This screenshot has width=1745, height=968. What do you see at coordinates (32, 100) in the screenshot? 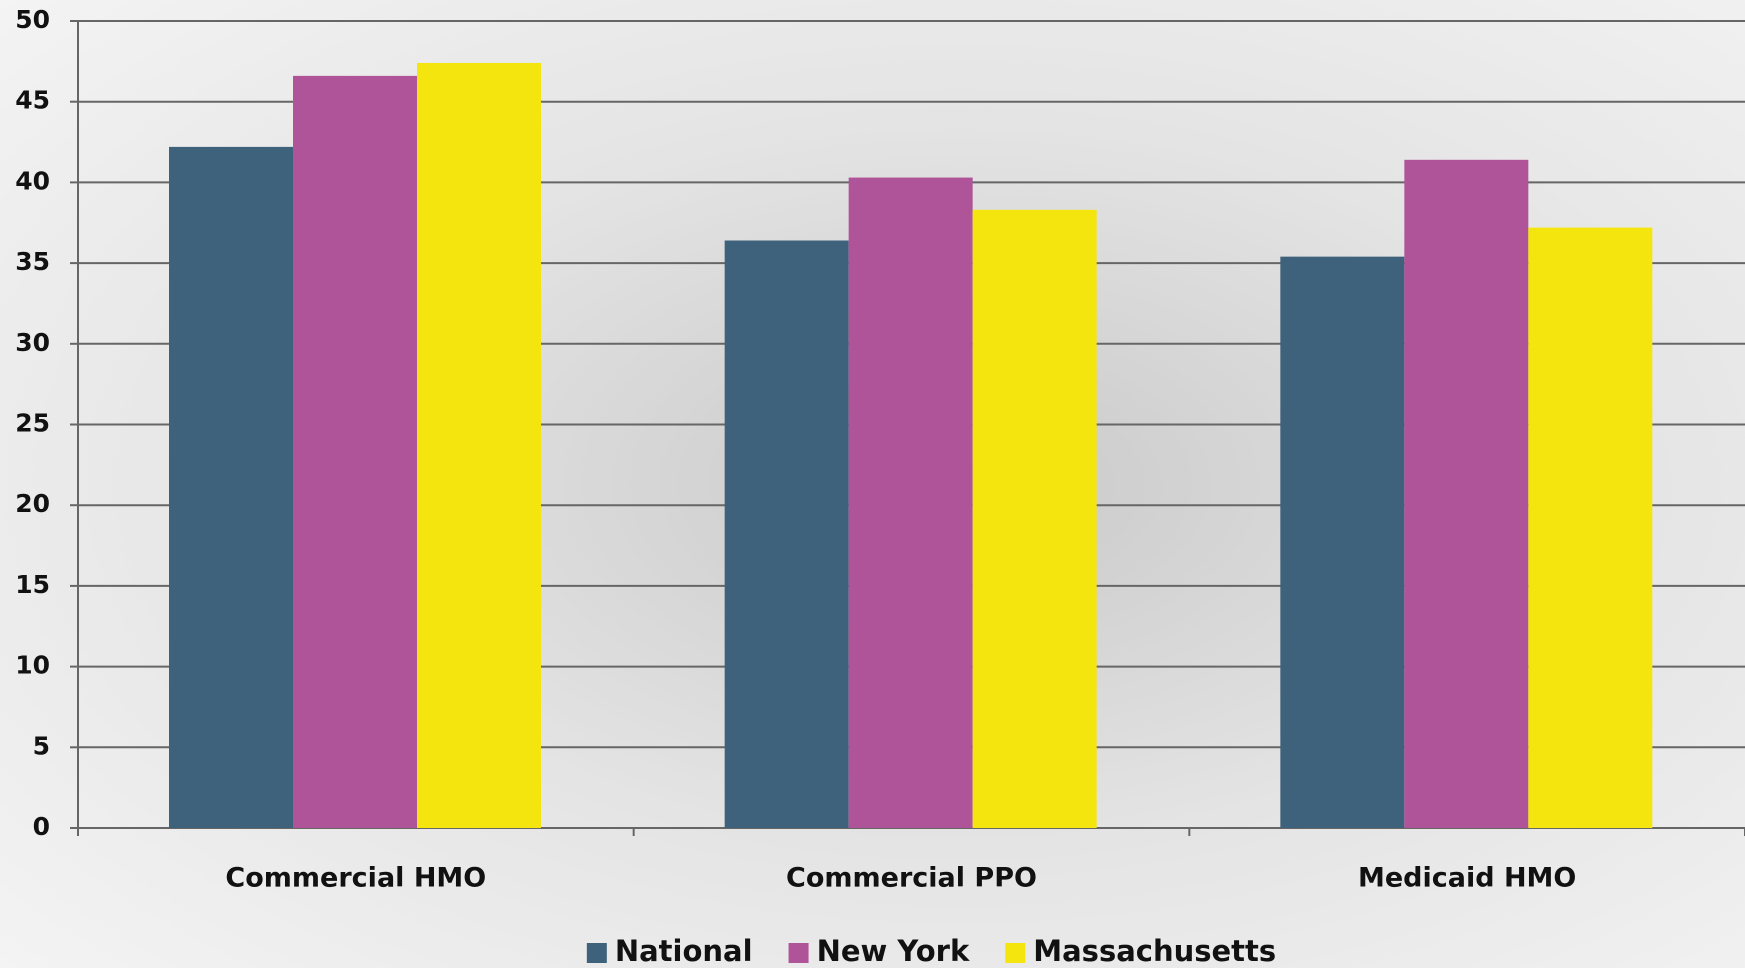
I see `y-tick-label: 45` at bounding box center [32, 100].